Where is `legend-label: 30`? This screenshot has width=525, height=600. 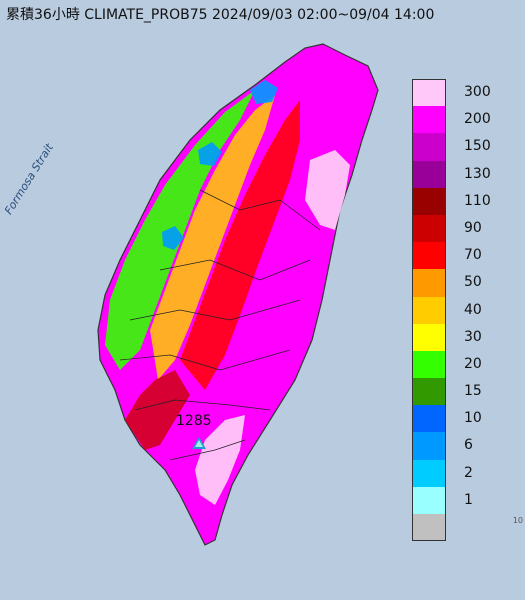 legend-label: 30 is located at coordinates (473, 336).